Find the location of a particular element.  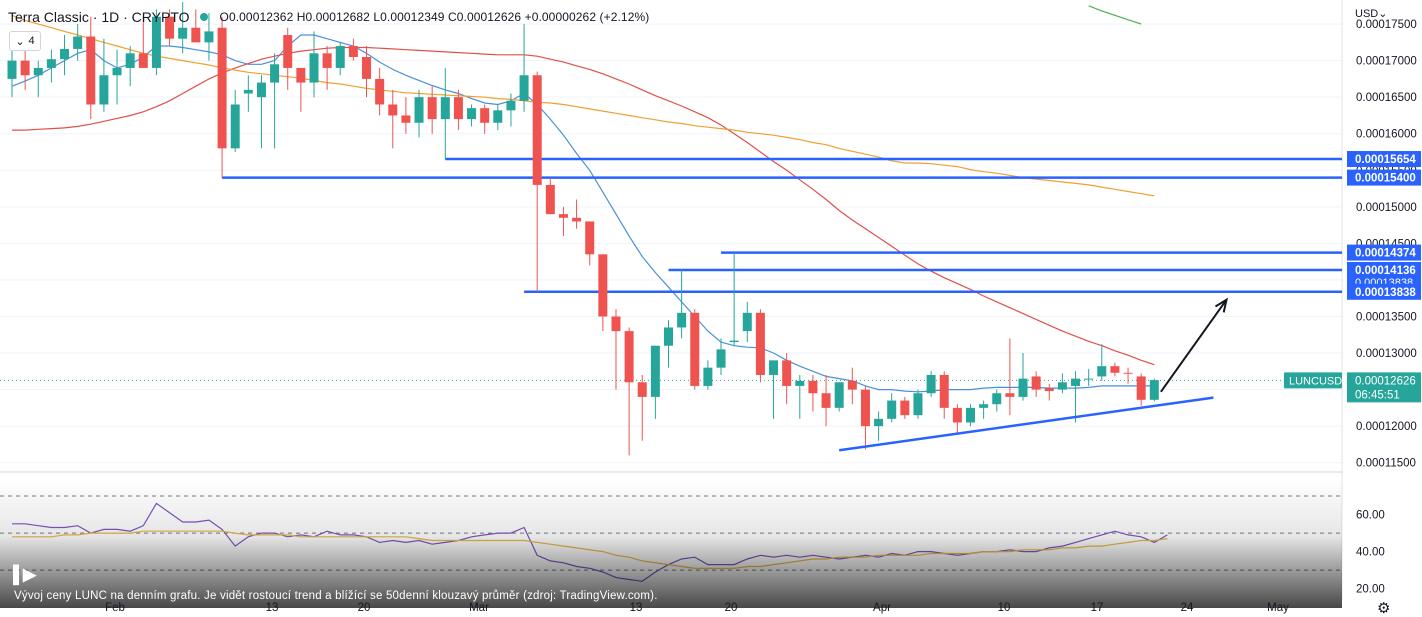

rsi-tick-label: 20.00 is located at coordinates (1370, 590).